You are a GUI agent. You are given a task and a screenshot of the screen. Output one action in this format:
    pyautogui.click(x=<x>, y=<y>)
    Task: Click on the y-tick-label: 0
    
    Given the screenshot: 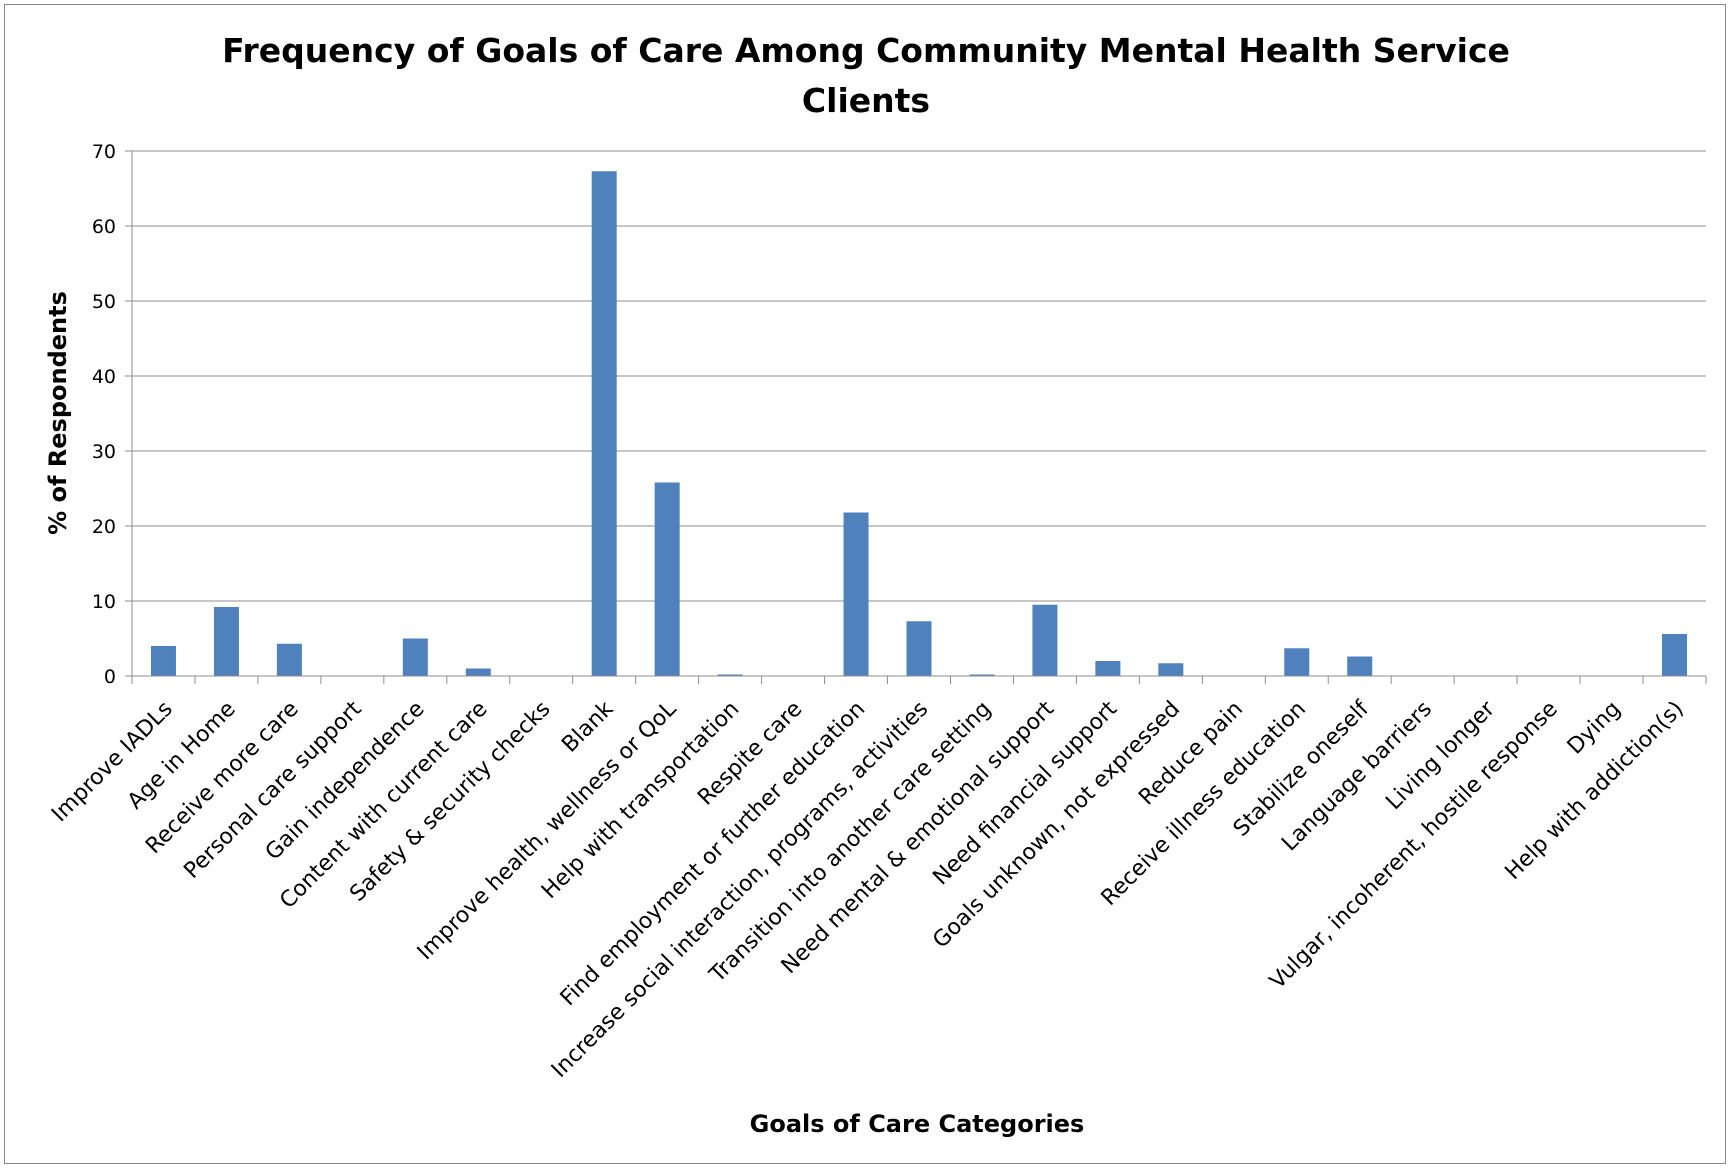 What is the action you would take?
    pyautogui.click(x=110, y=677)
    